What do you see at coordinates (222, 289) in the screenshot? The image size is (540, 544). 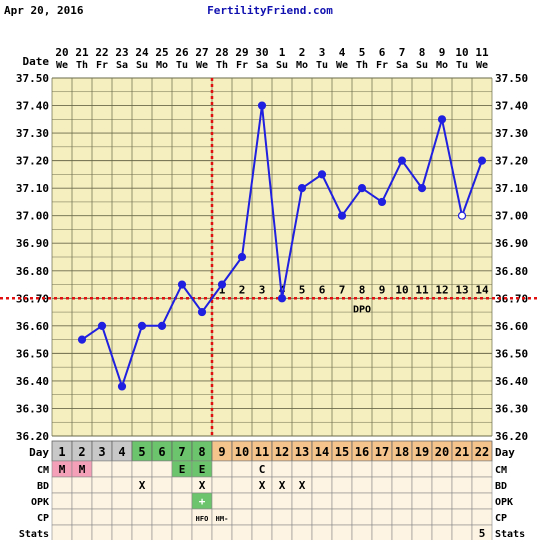 I see `dpo-number: 1` at bounding box center [222, 289].